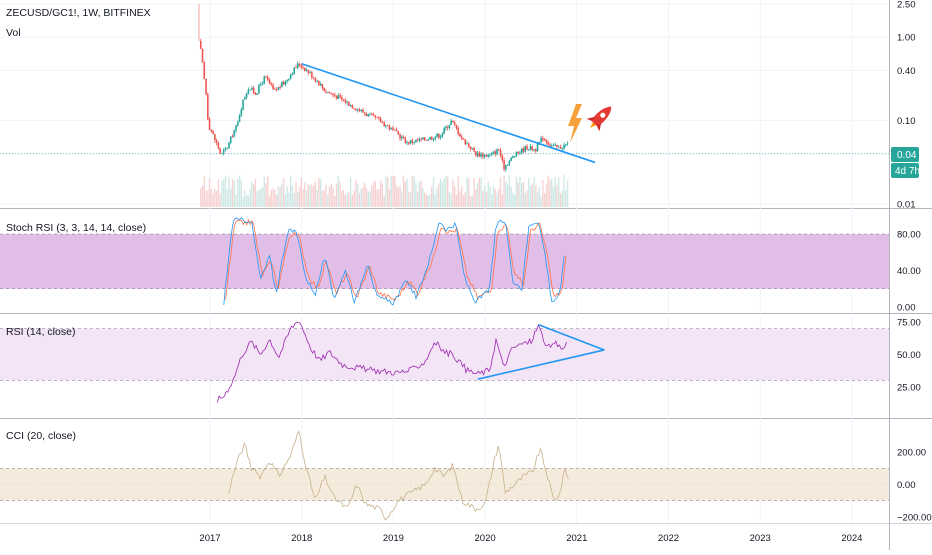 The width and height of the screenshot is (932, 555). I want to click on rsi-trendline, so click(541, 364).